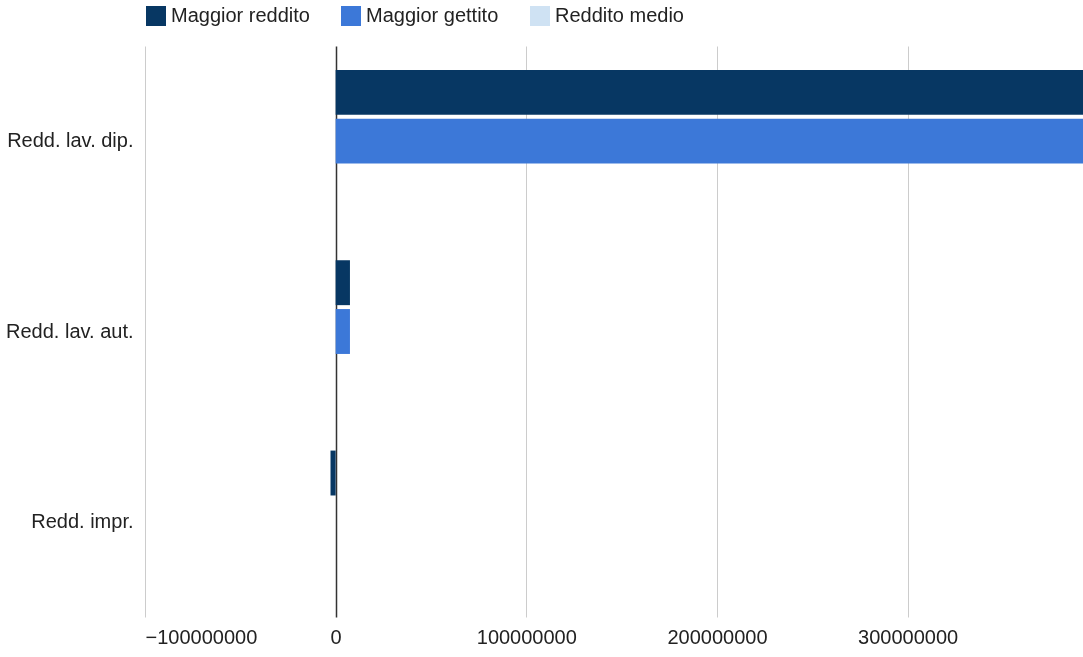 The height and width of the screenshot is (657, 1083). Describe the element at coordinates (432, 15) in the screenshot. I see `legend-label: Maggior gettito` at that location.